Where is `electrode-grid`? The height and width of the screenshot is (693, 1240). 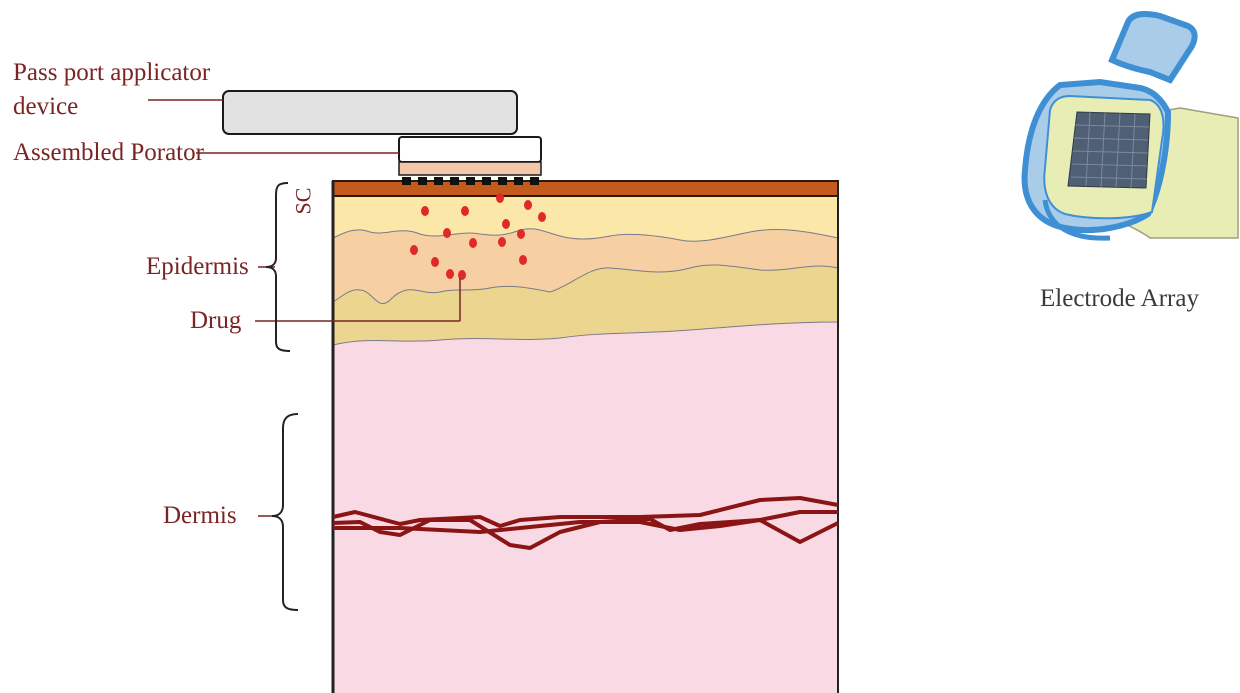
electrode-grid is located at coordinates (1109, 150).